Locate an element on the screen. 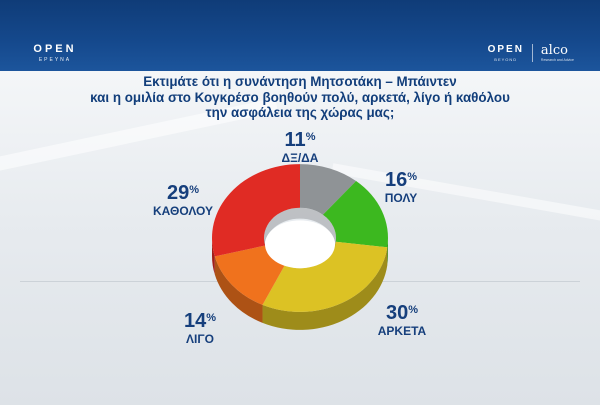  donut-hole is located at coordinates (300, 244).